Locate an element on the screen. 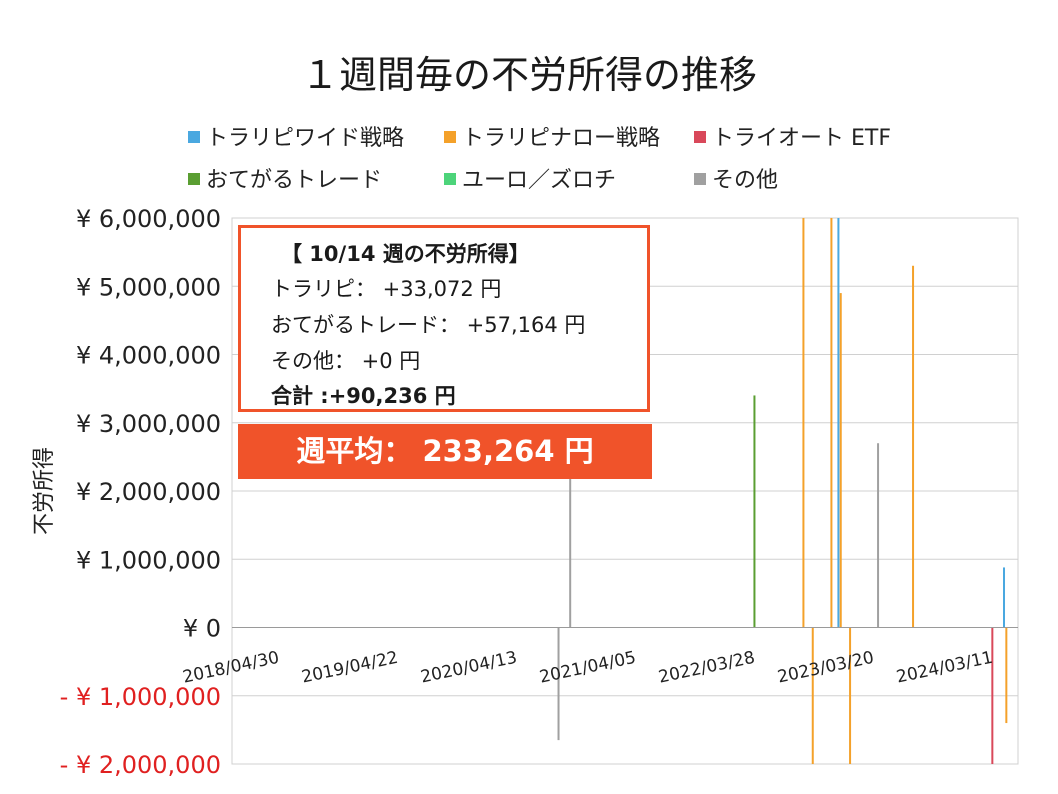  legend-item-trarip-wide: トラリピワイド戦略 is located at coordinates (296, 136).